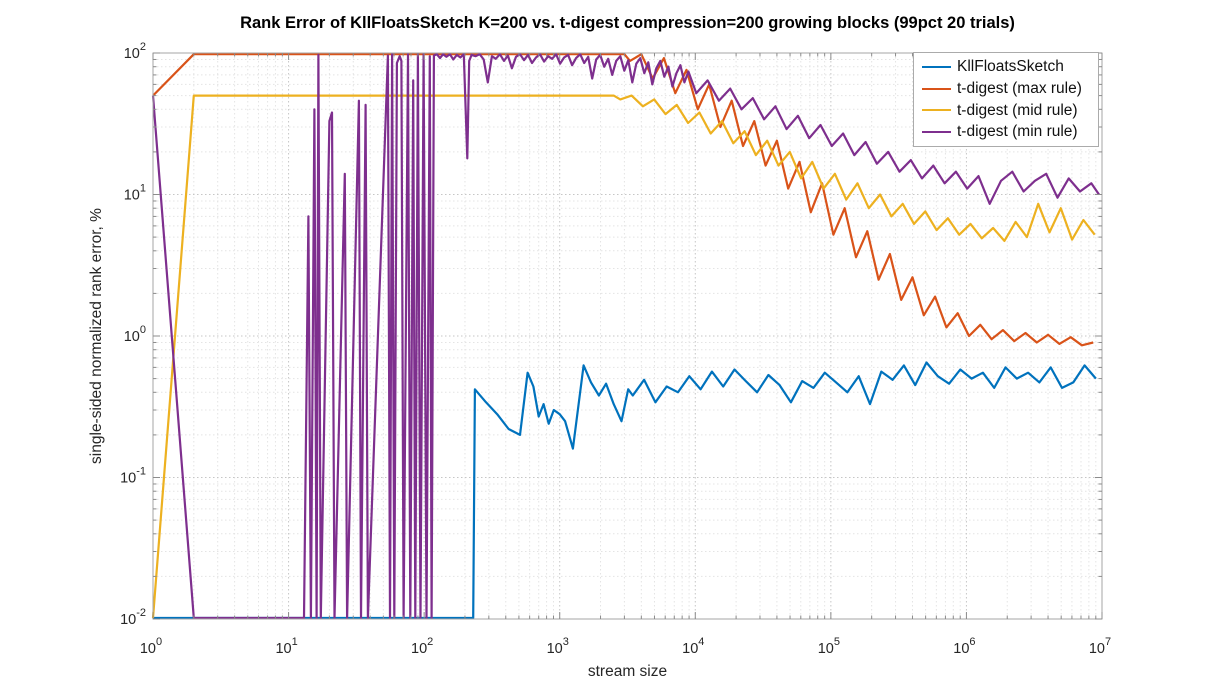  I want to click on x-axis-label: stream size, so click(627, 671).